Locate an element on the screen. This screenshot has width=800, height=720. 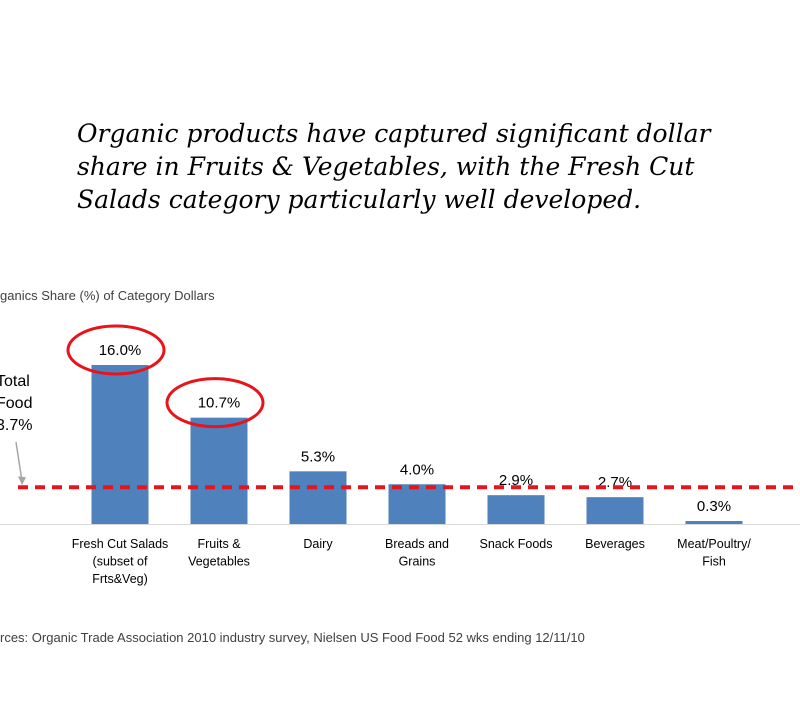
data-label: 0.3% is located at coordinates (714, 506).